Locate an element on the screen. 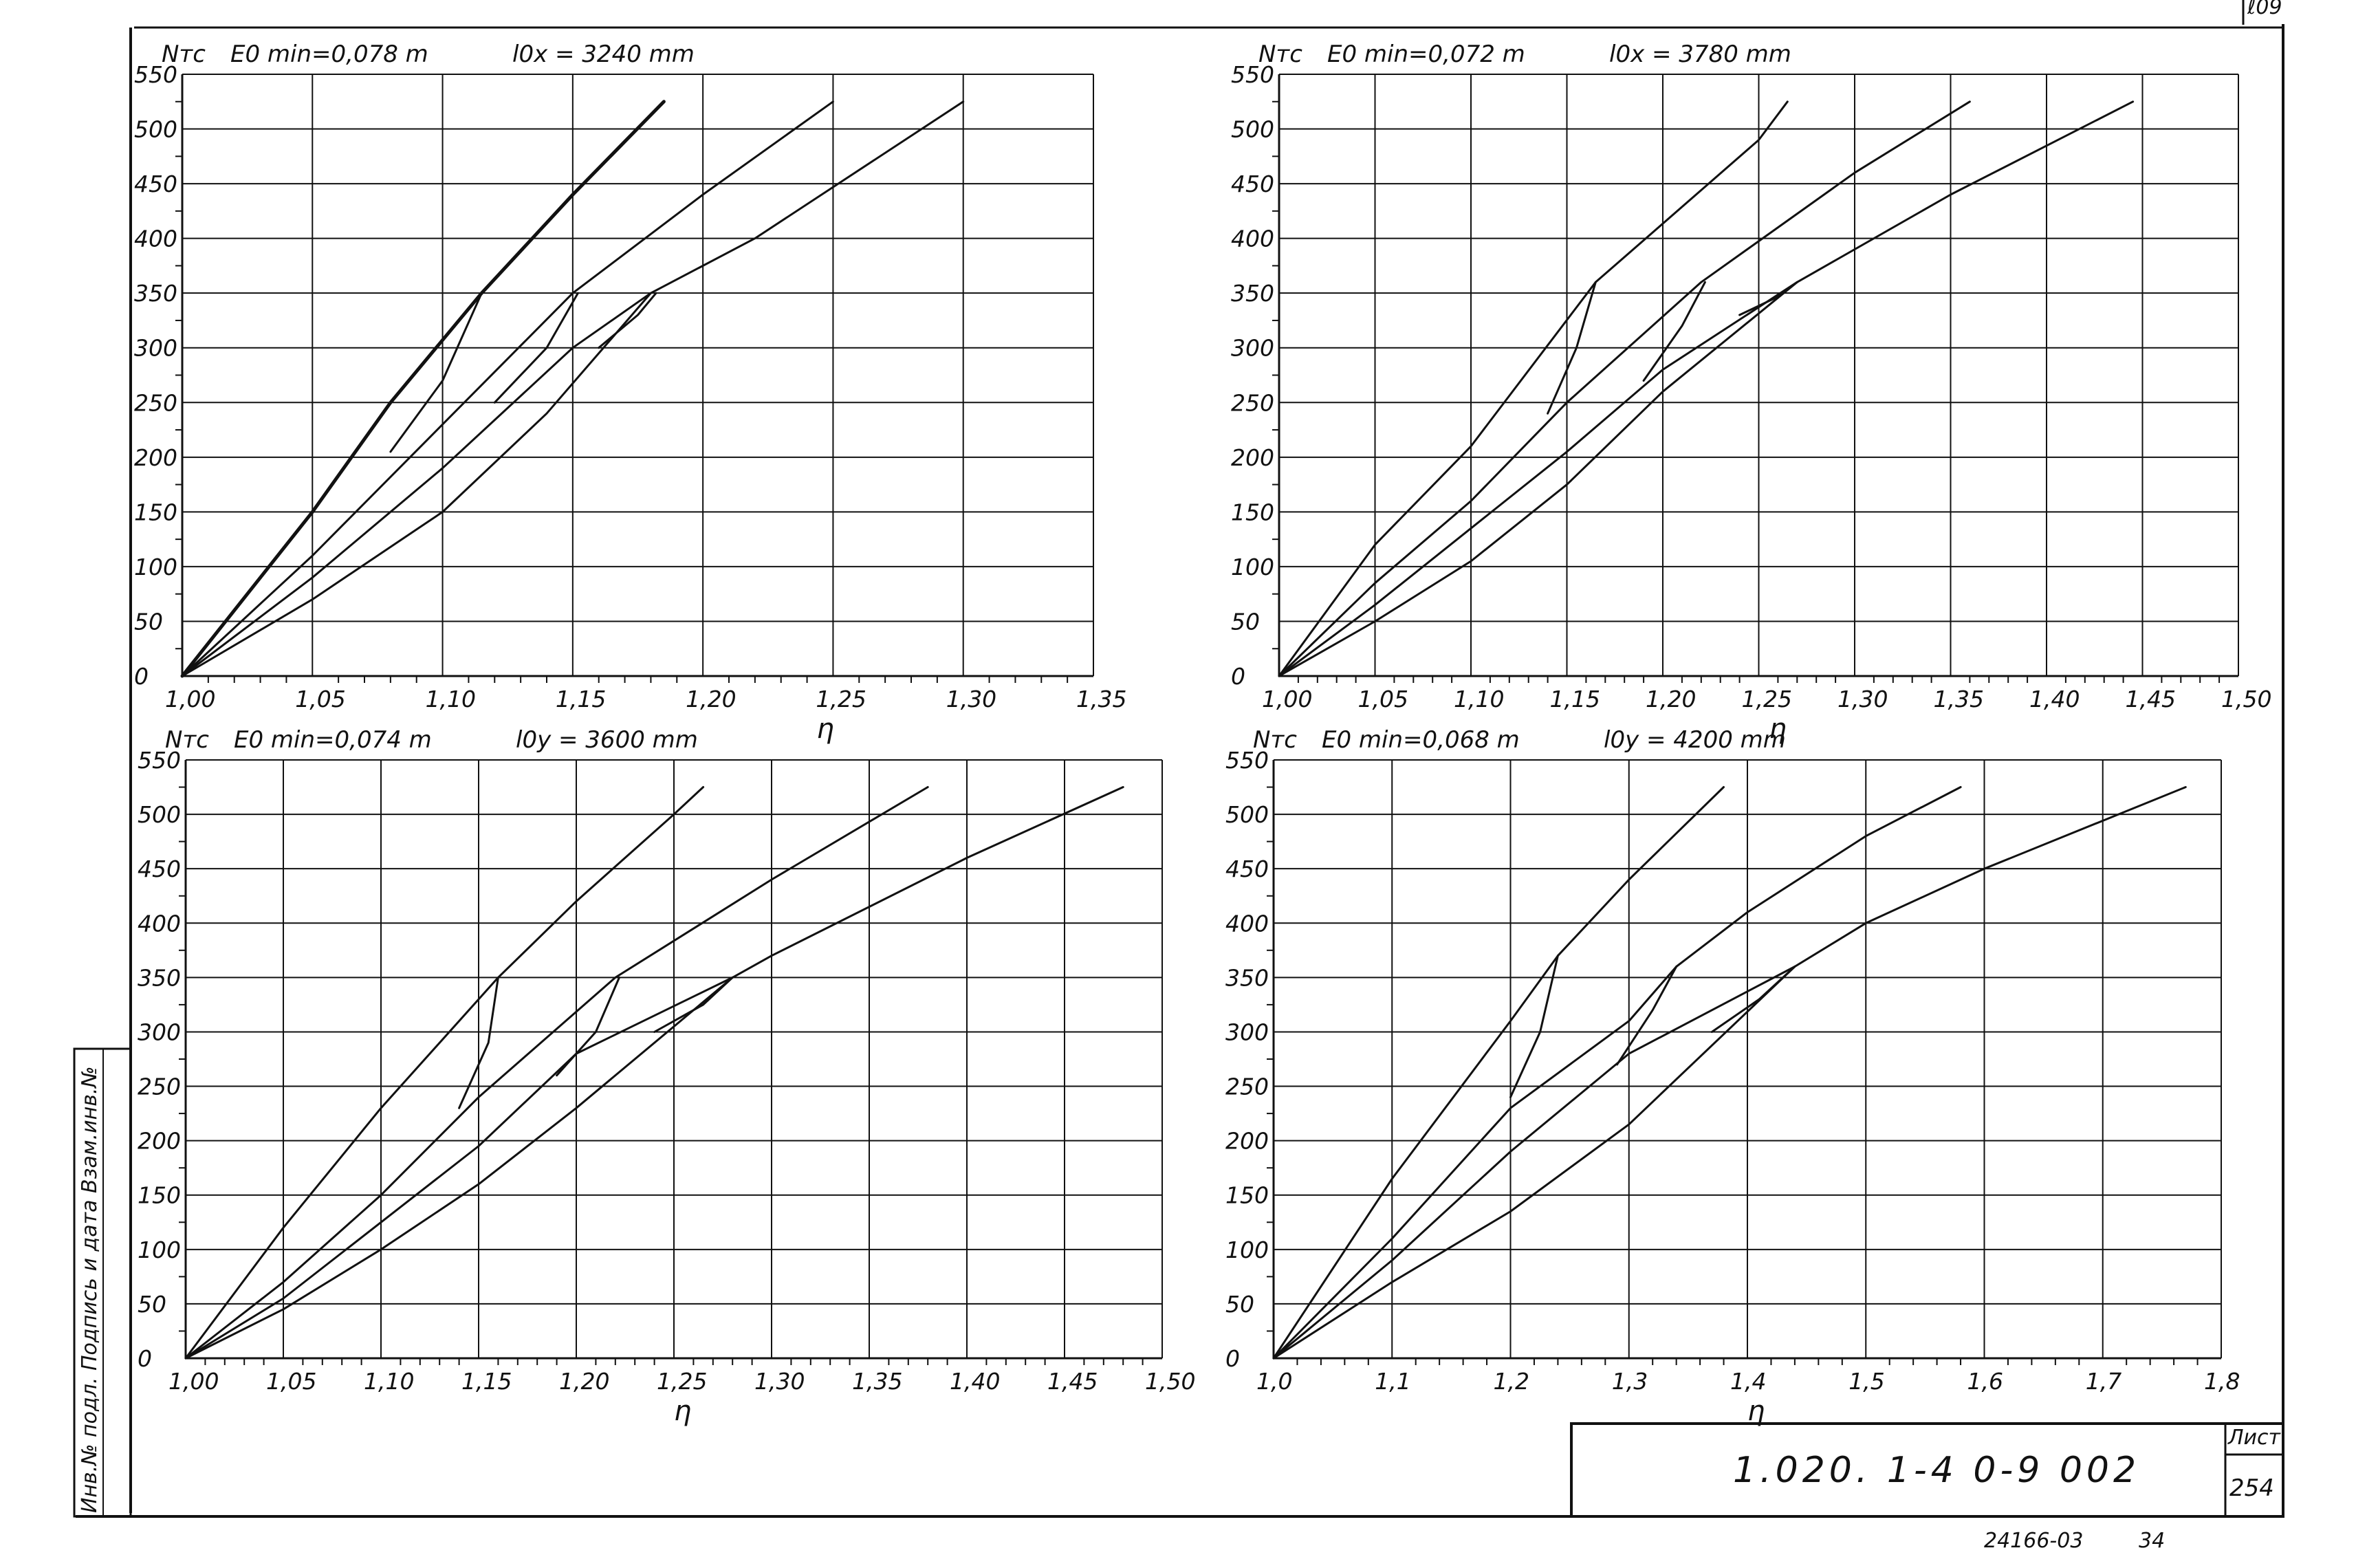 This screenshot has height=1568, width=2378. stamp-sheet-label: Лист is located at coordinates (2254, 1438).